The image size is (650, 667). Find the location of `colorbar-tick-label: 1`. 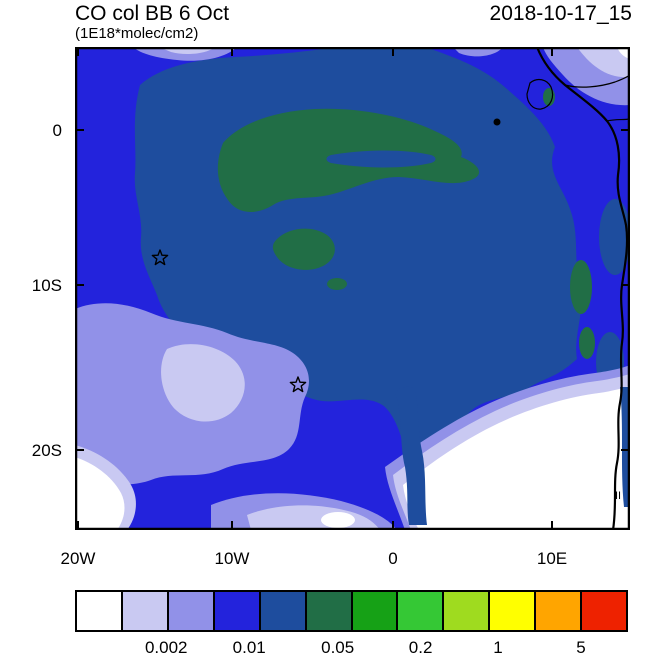

colorbar-tick-label: 1 is located at coordinates (498, 647).